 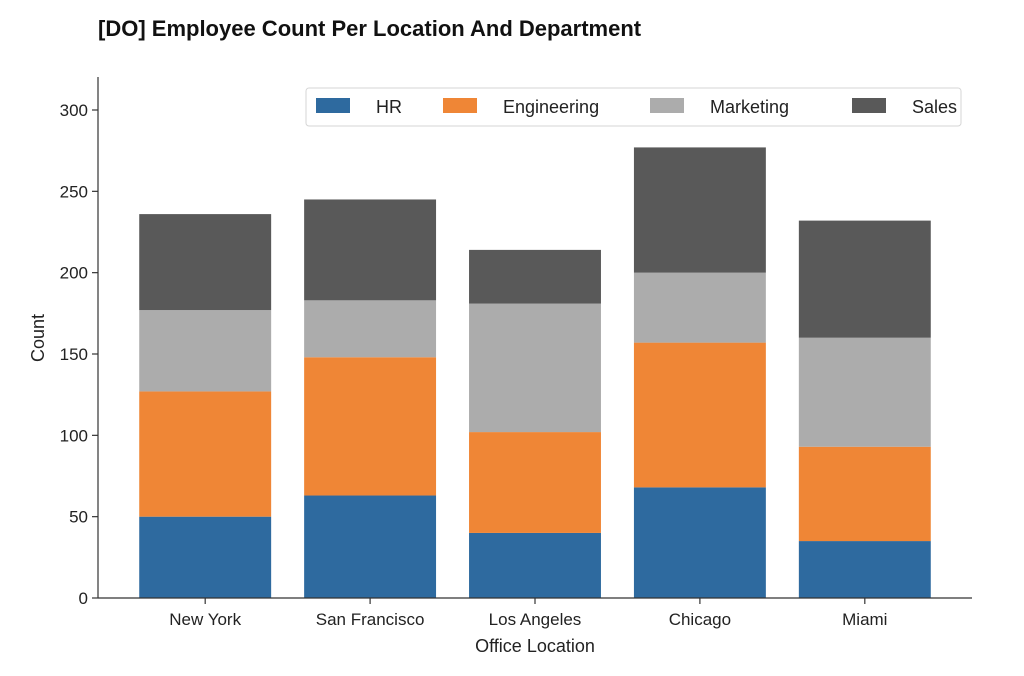 I want to click on bar-sales-miami, so click(x=864, y=279).